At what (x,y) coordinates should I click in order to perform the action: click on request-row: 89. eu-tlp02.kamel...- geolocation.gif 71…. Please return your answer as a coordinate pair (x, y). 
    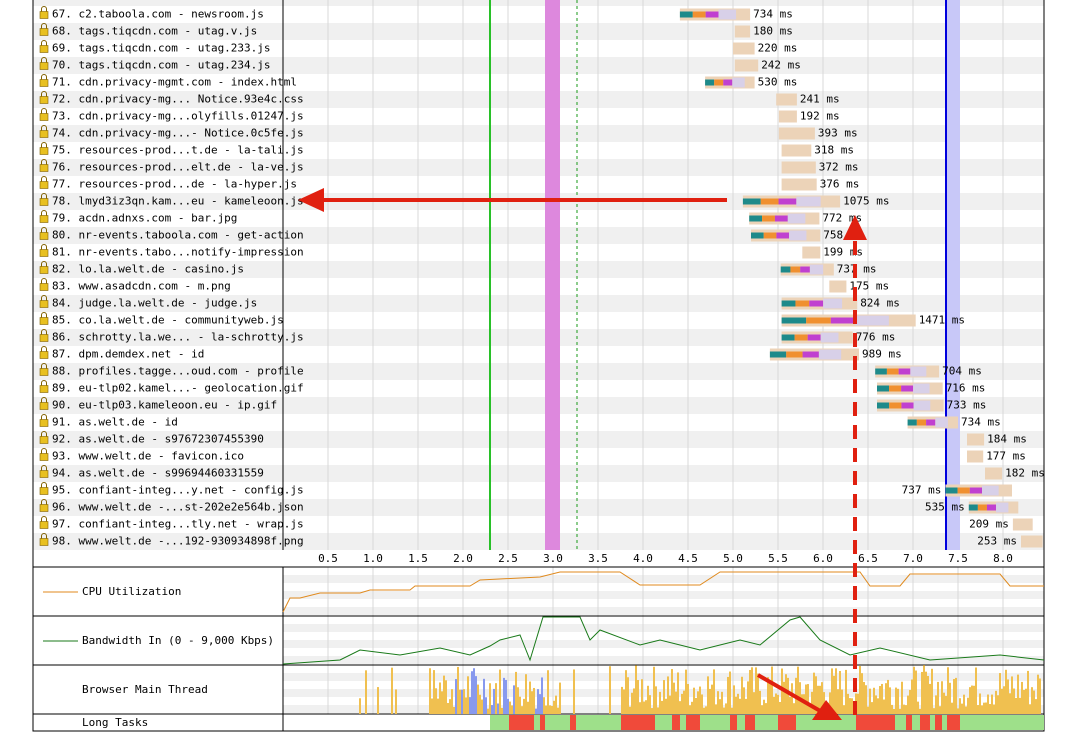
    Looking at the image, I should click on (512, 387).